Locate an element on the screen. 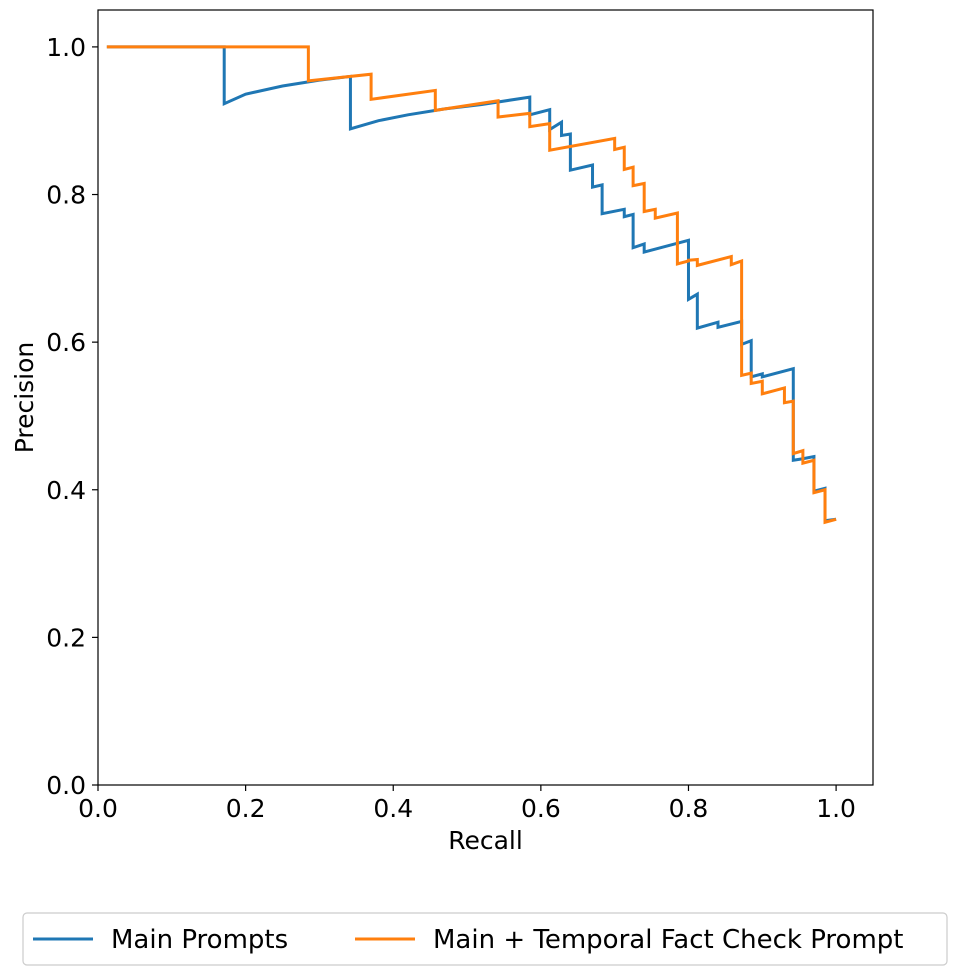 The image size is (957, 975). x-axis-label: Recall is located at coordinates (485, 840).